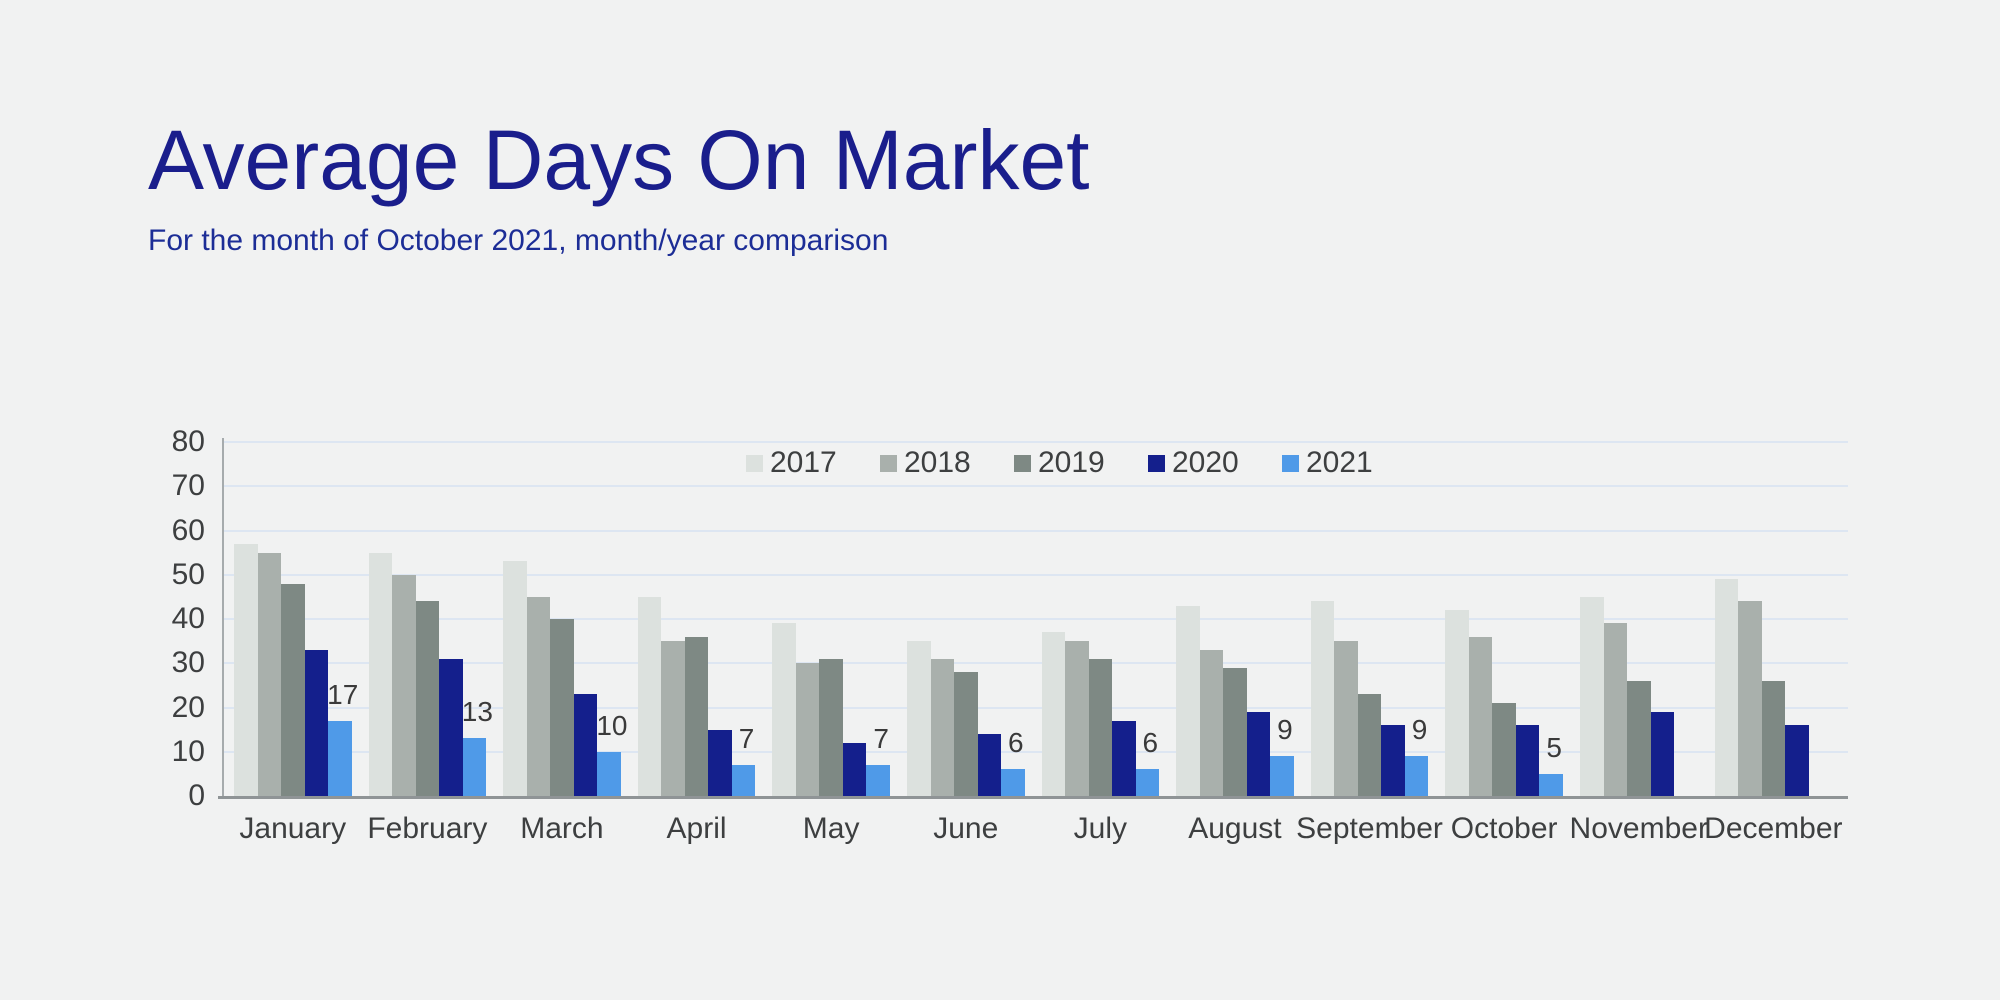 Image resolution: width=2000 pixels, height=1000 pixels. What do you see at coordinates (340, 758) in the screenshot?
I see `bar-2021-january` at bounding box center [340, 758].